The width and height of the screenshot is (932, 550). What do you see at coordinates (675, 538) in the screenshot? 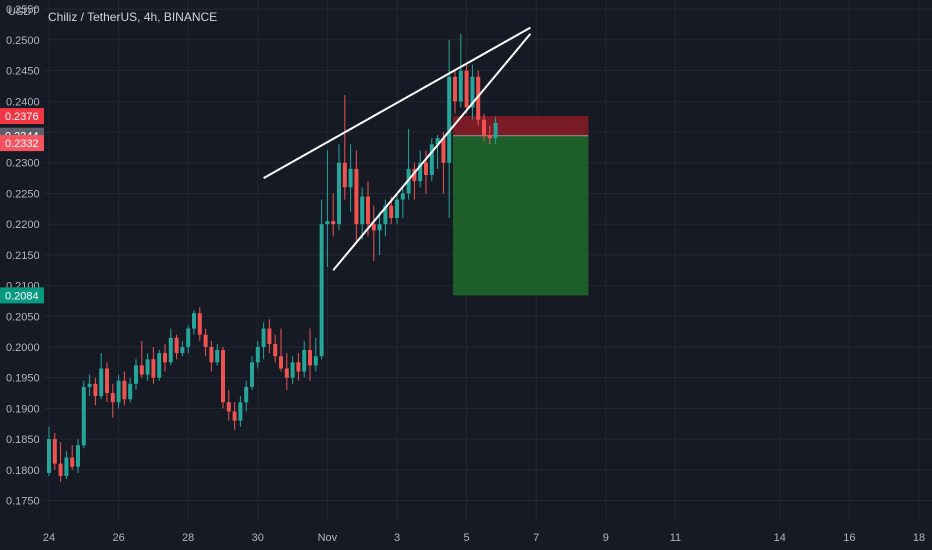
I see `time-tick-label: 11` at bounding box center [675, 538].